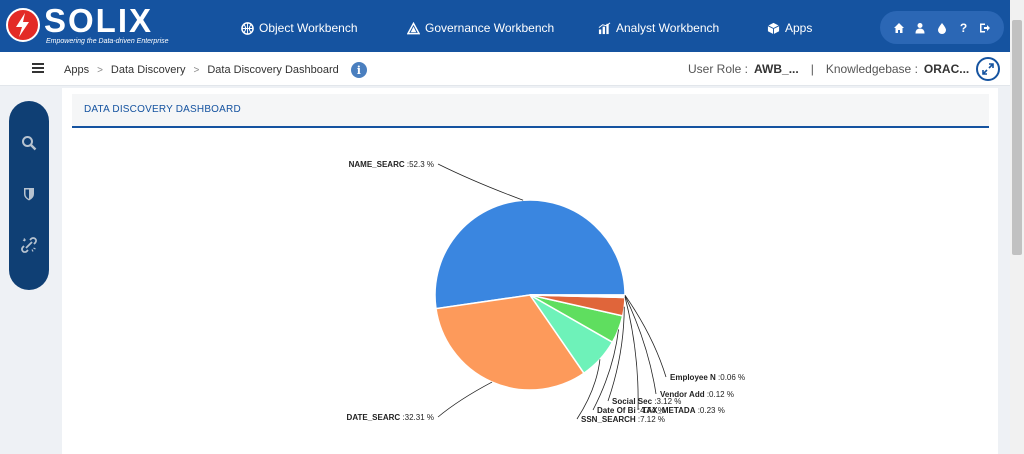 The height and width of the screenshot is (454, 1024). What do you see at coordinates (668, 28) in the screenshot?
I see `nav-label: Analyst Workbench` at bounding box center [668, 28].